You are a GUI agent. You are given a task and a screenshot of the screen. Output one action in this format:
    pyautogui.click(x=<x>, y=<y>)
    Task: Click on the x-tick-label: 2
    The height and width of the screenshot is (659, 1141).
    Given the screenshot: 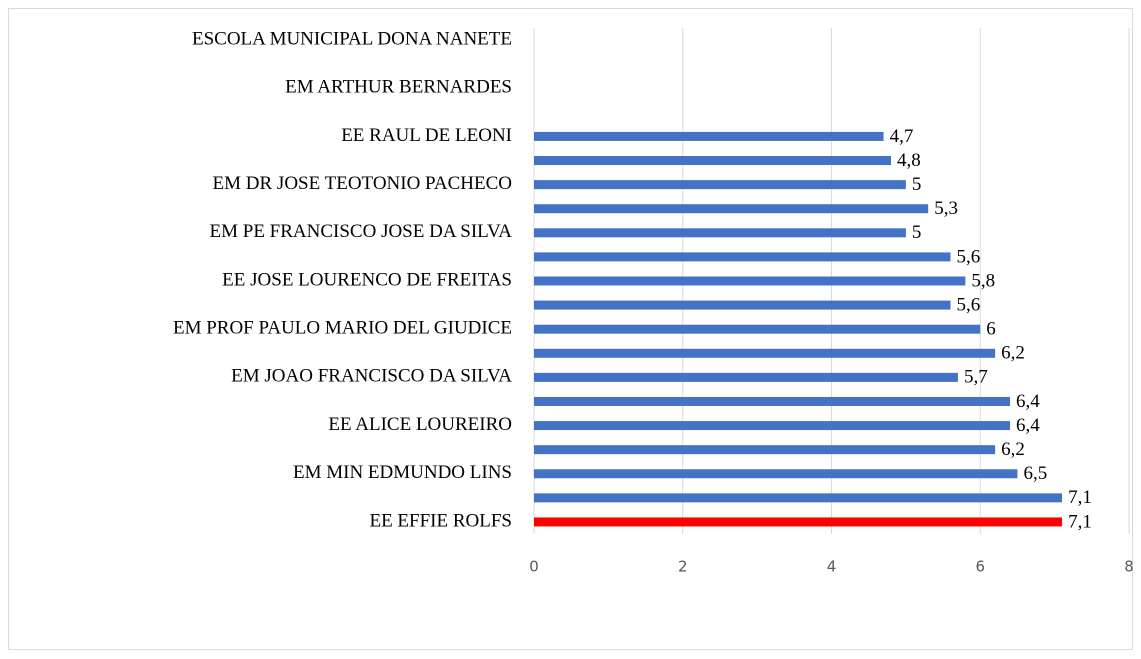 What is the action you would take?
    pyautogui.click(x=683, y=567)
    